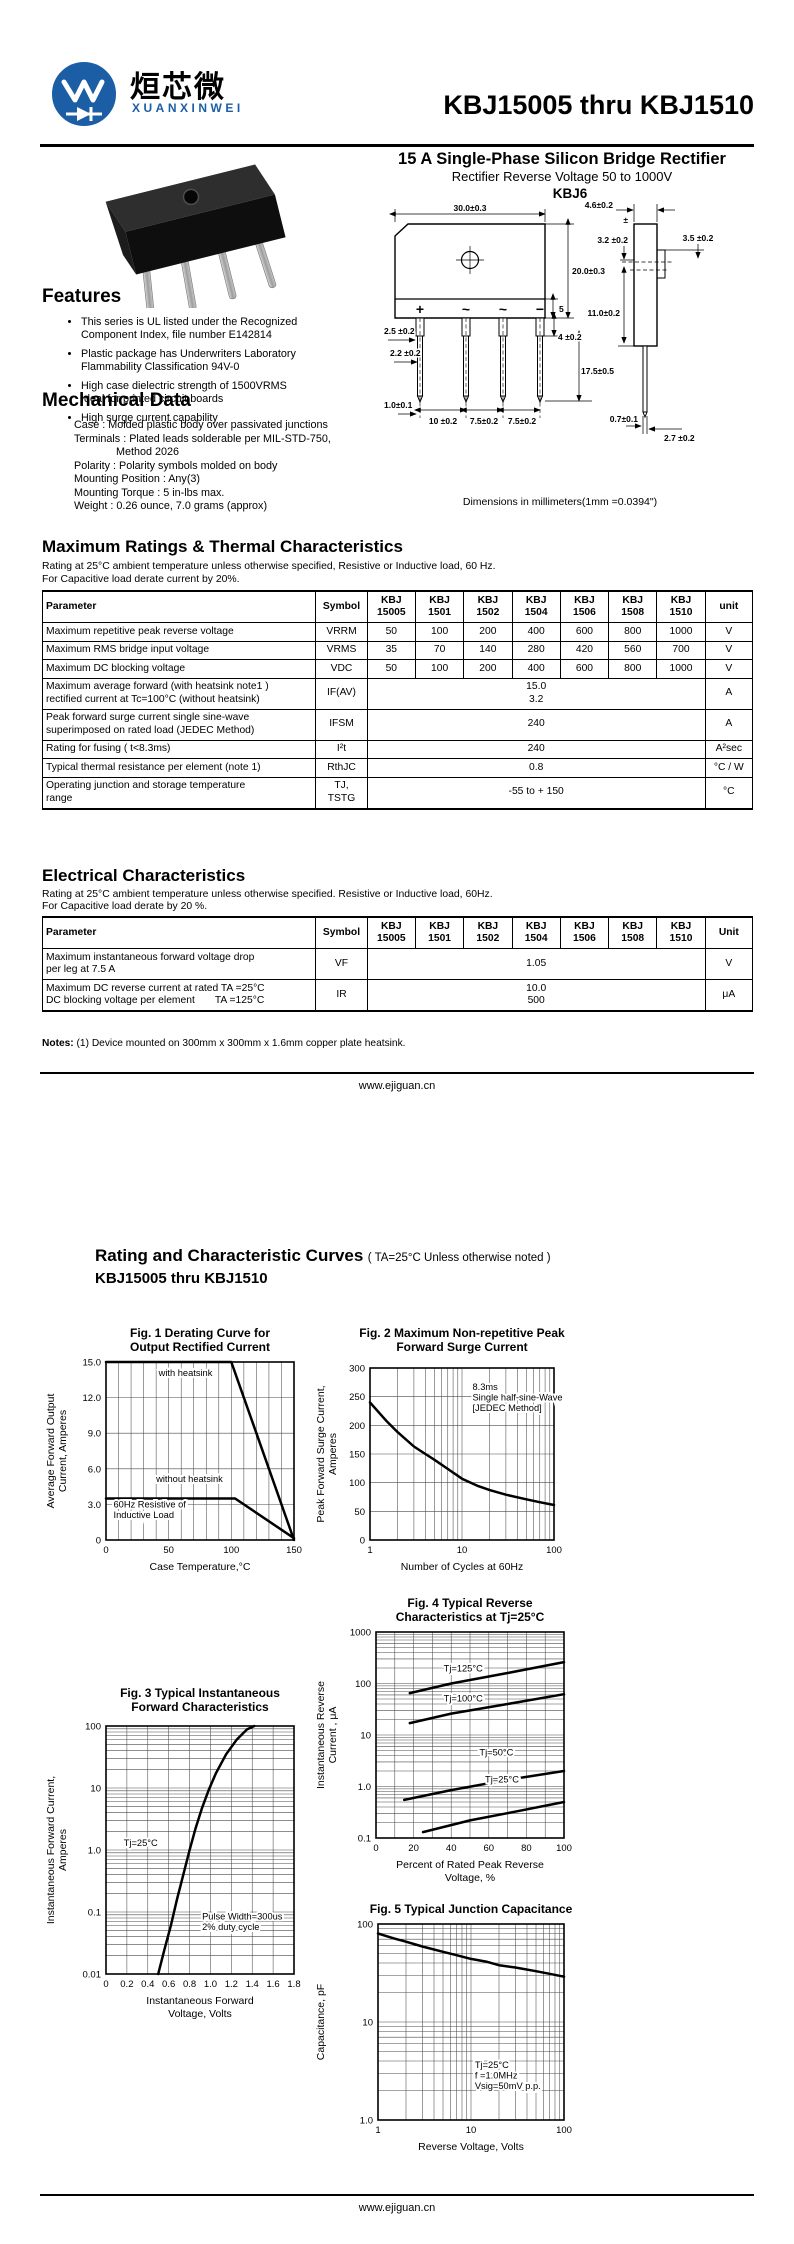 This screenshot has width=794, height=2244. Describe the element at coordinates (484, 421) in the screenshot. I see `dim-pitch2: 7.5±0.2` at that location.